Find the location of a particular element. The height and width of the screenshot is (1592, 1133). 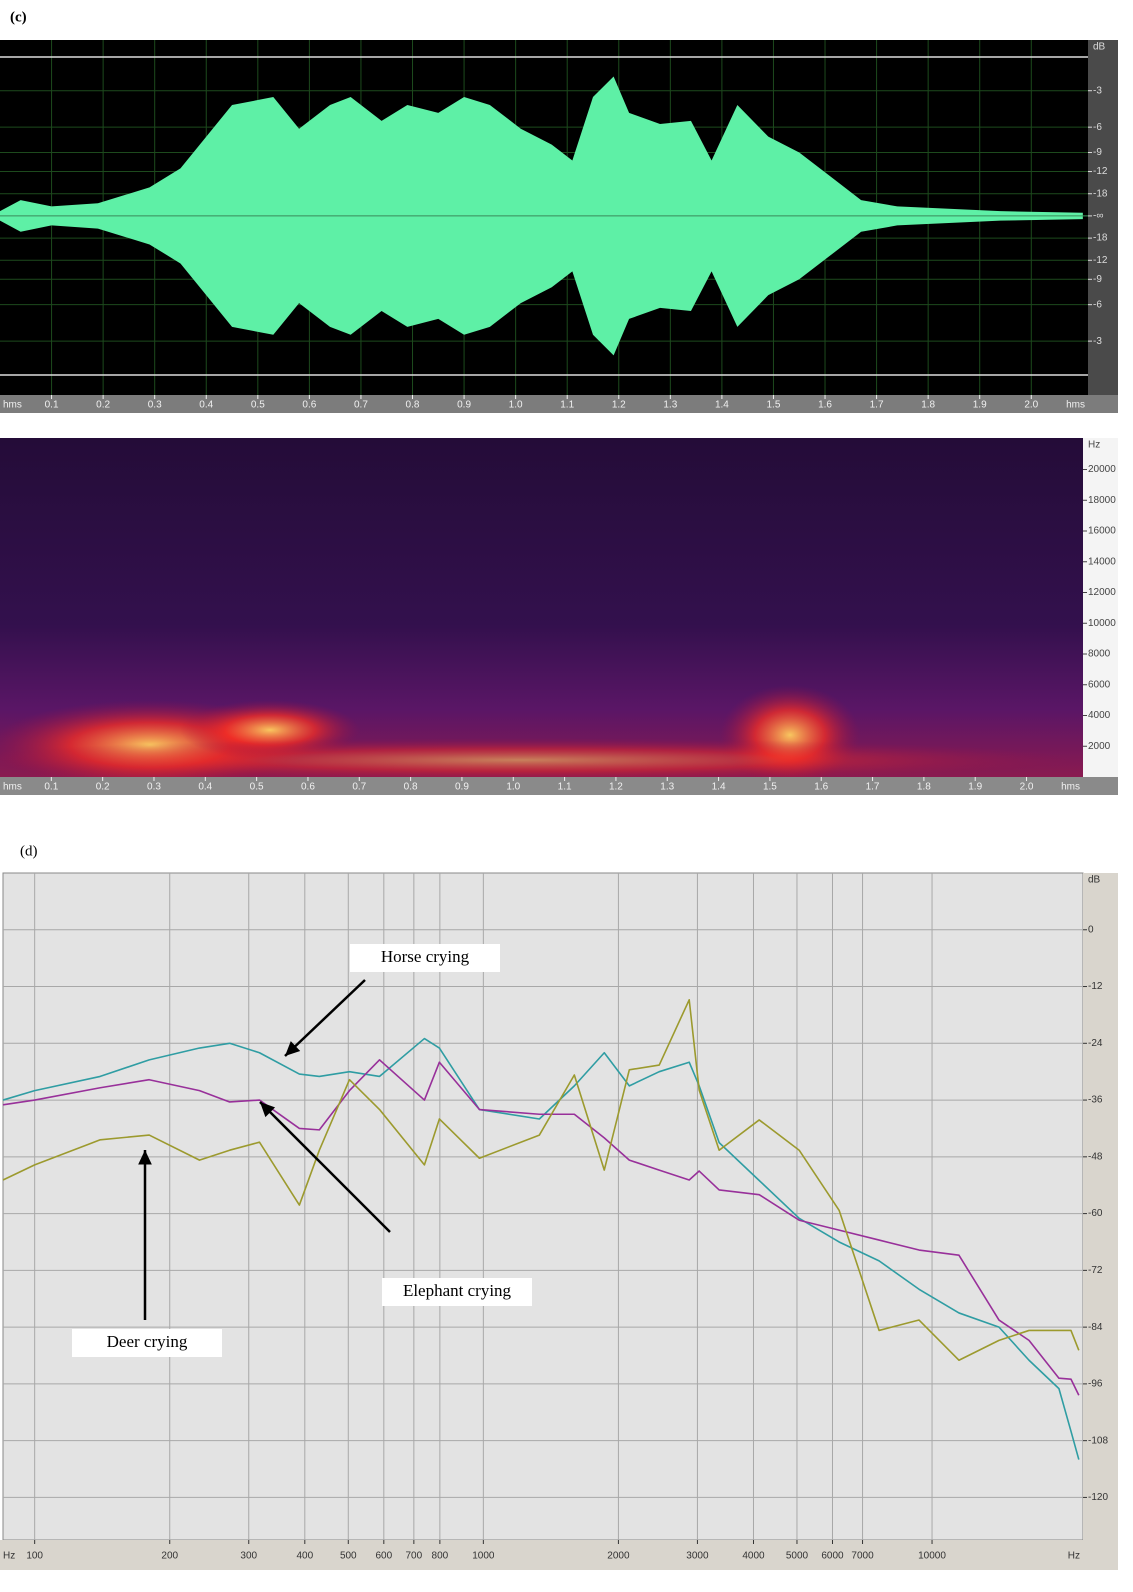

waveform-lower is located at coordinates (541, 285).